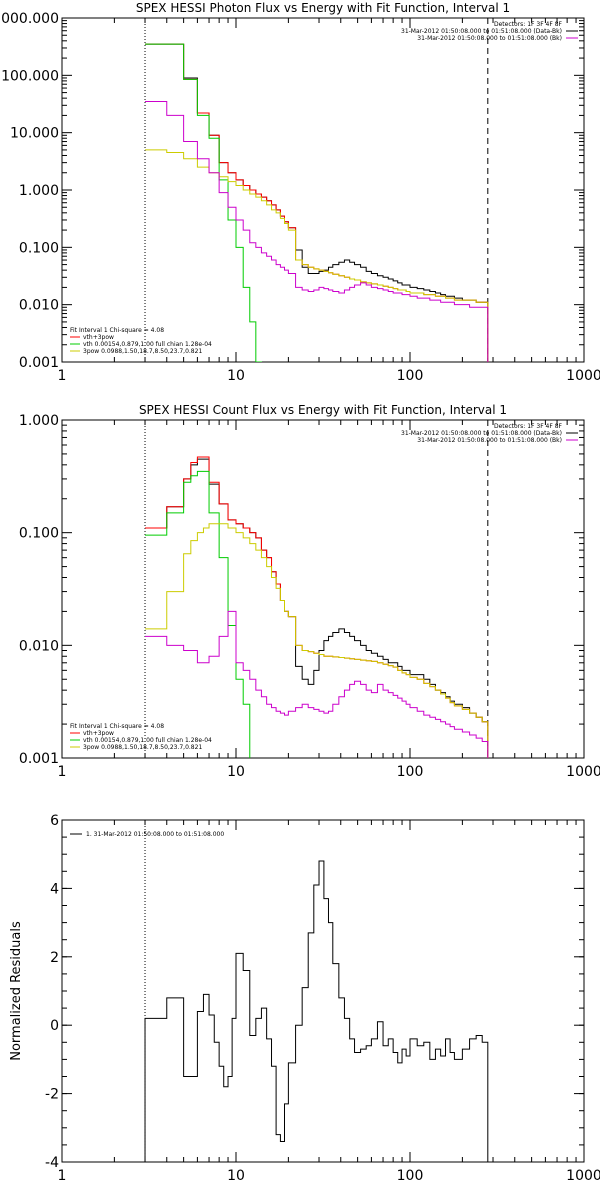  I want to click on y-tick-label: 10.000, so click(34, 134).